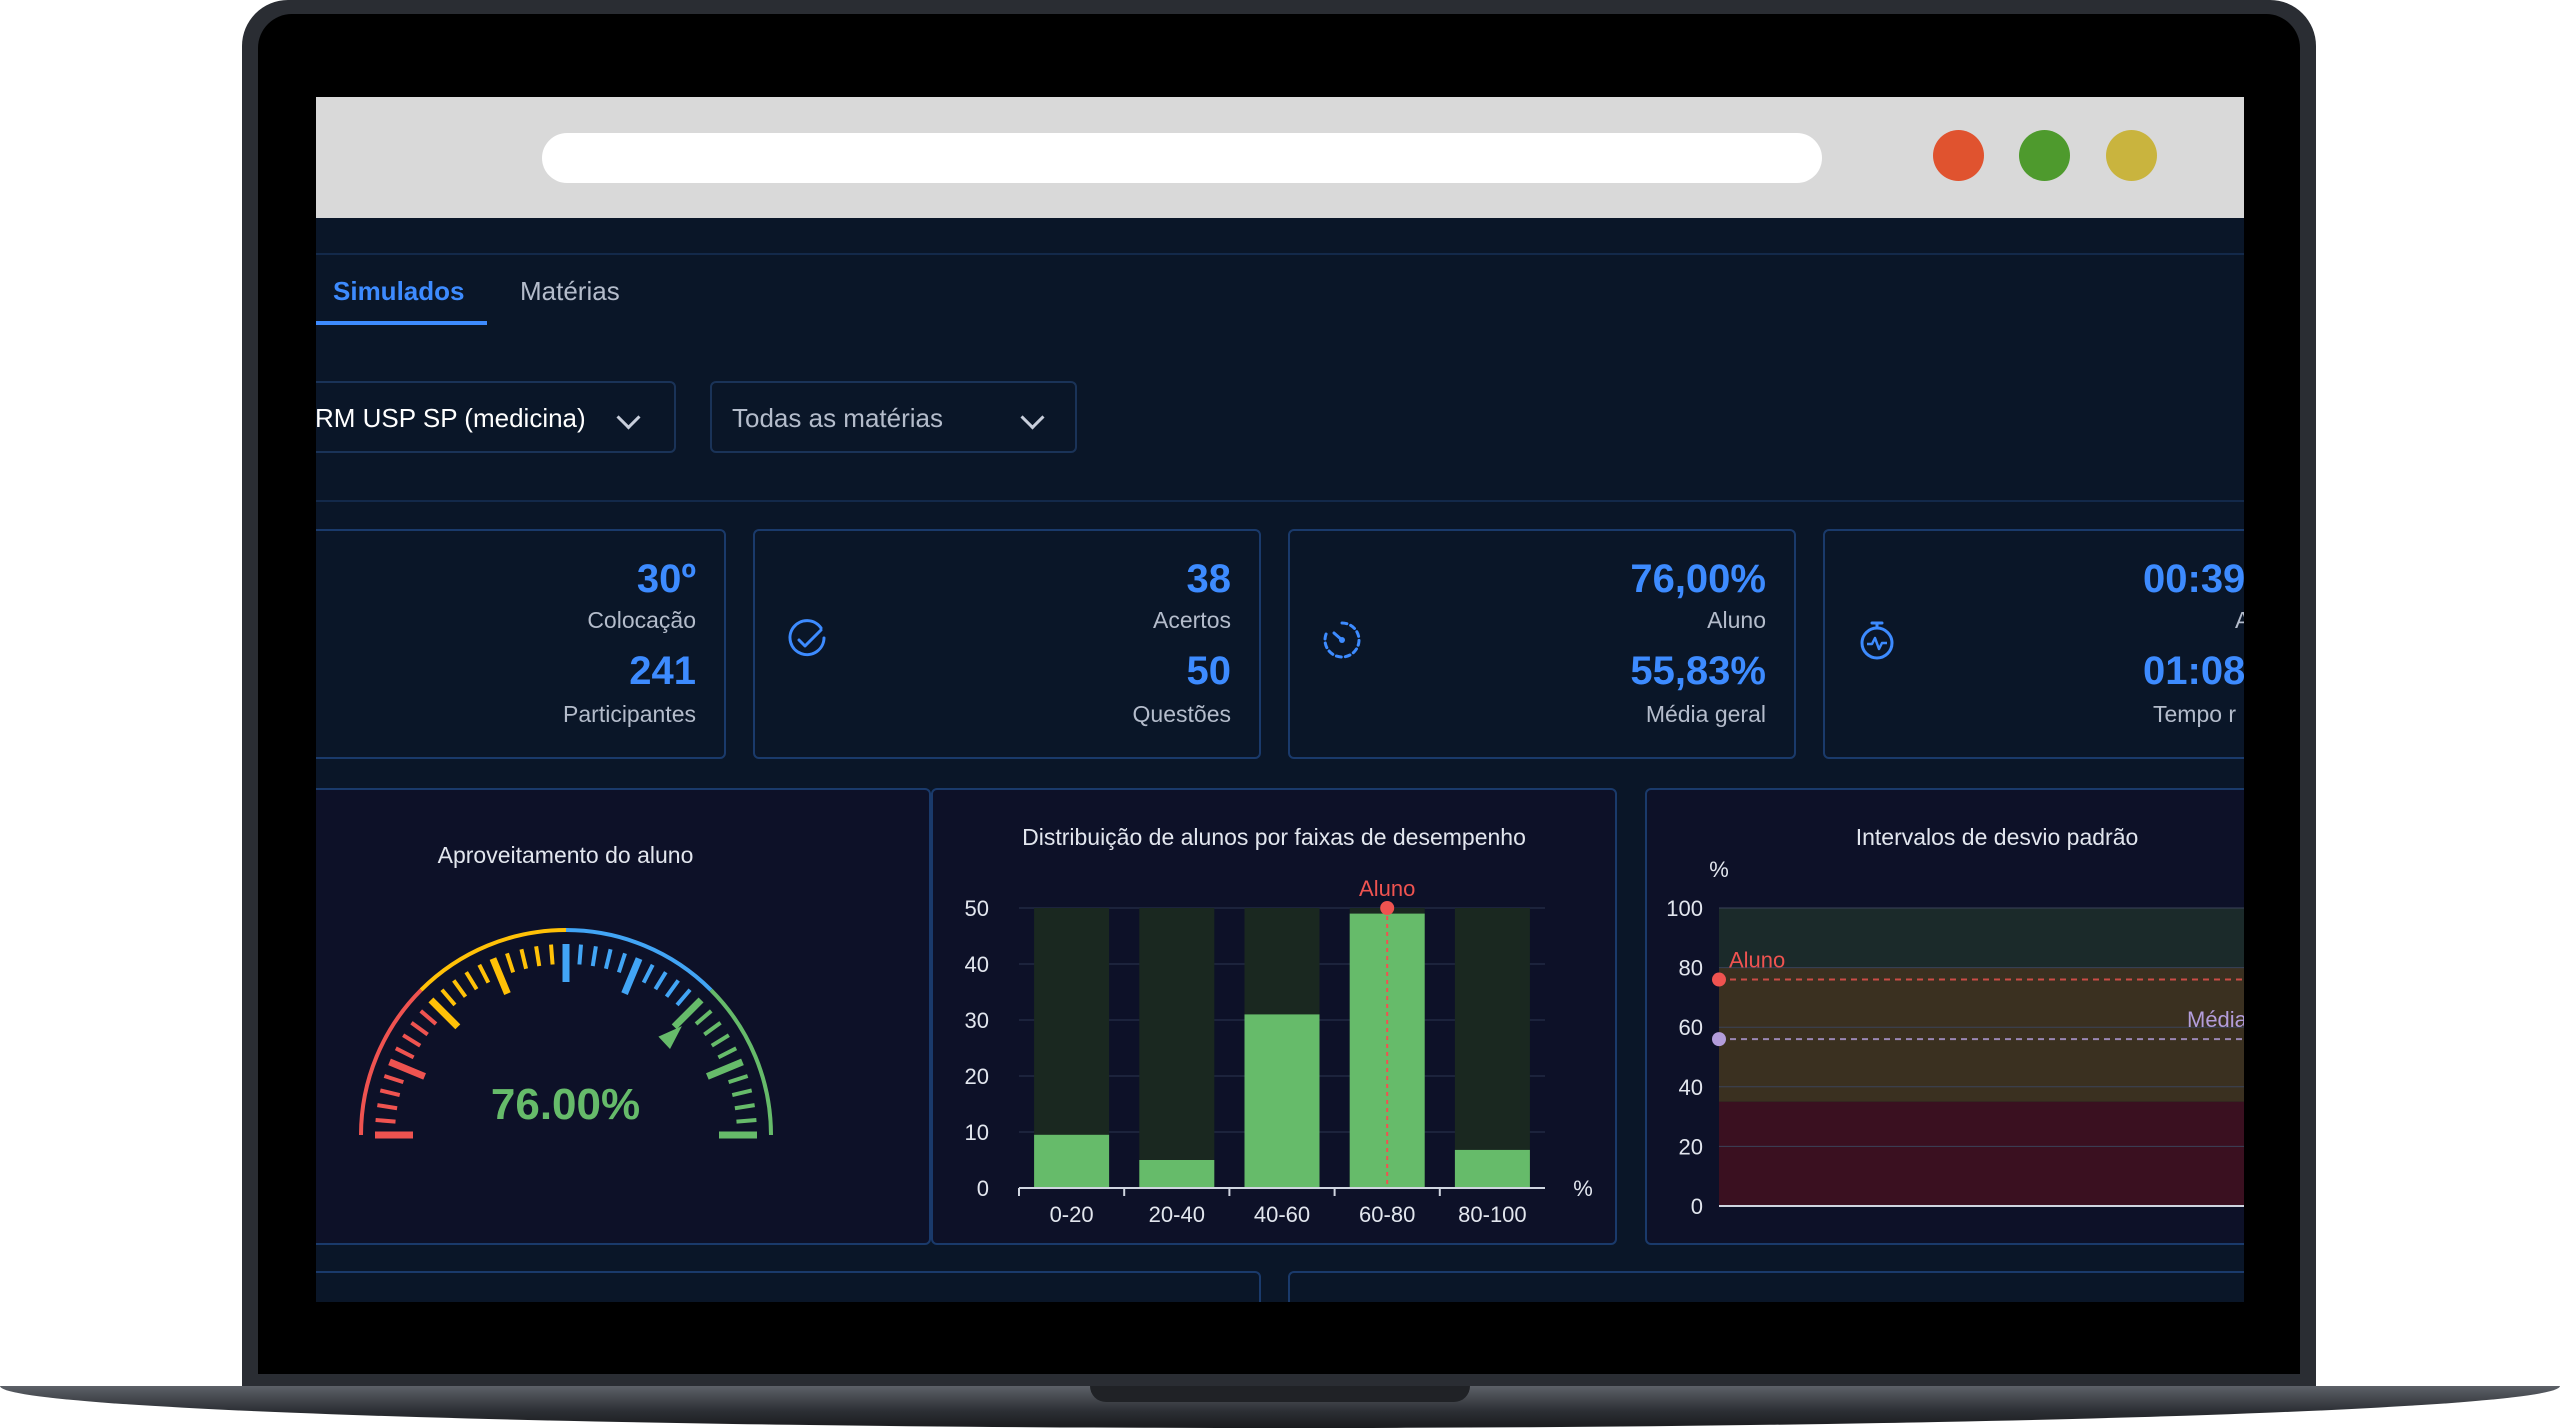 The image size is (2560, 1428). I want to click on ranking-position-label: Colocação, so click(641, 620).